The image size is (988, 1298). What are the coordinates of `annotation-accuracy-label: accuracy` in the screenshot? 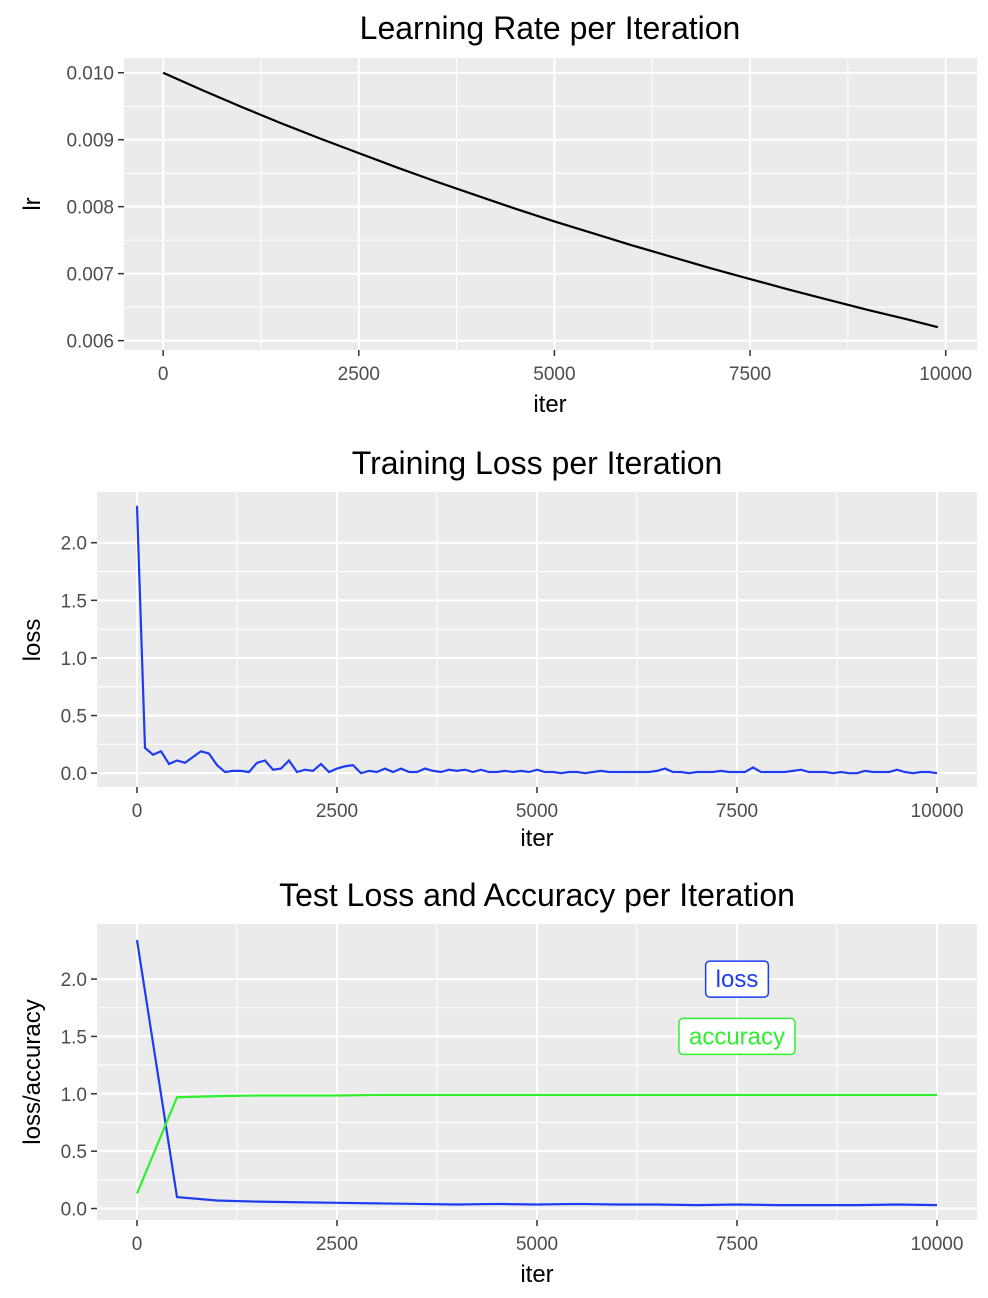 It's located at (737, 1036).